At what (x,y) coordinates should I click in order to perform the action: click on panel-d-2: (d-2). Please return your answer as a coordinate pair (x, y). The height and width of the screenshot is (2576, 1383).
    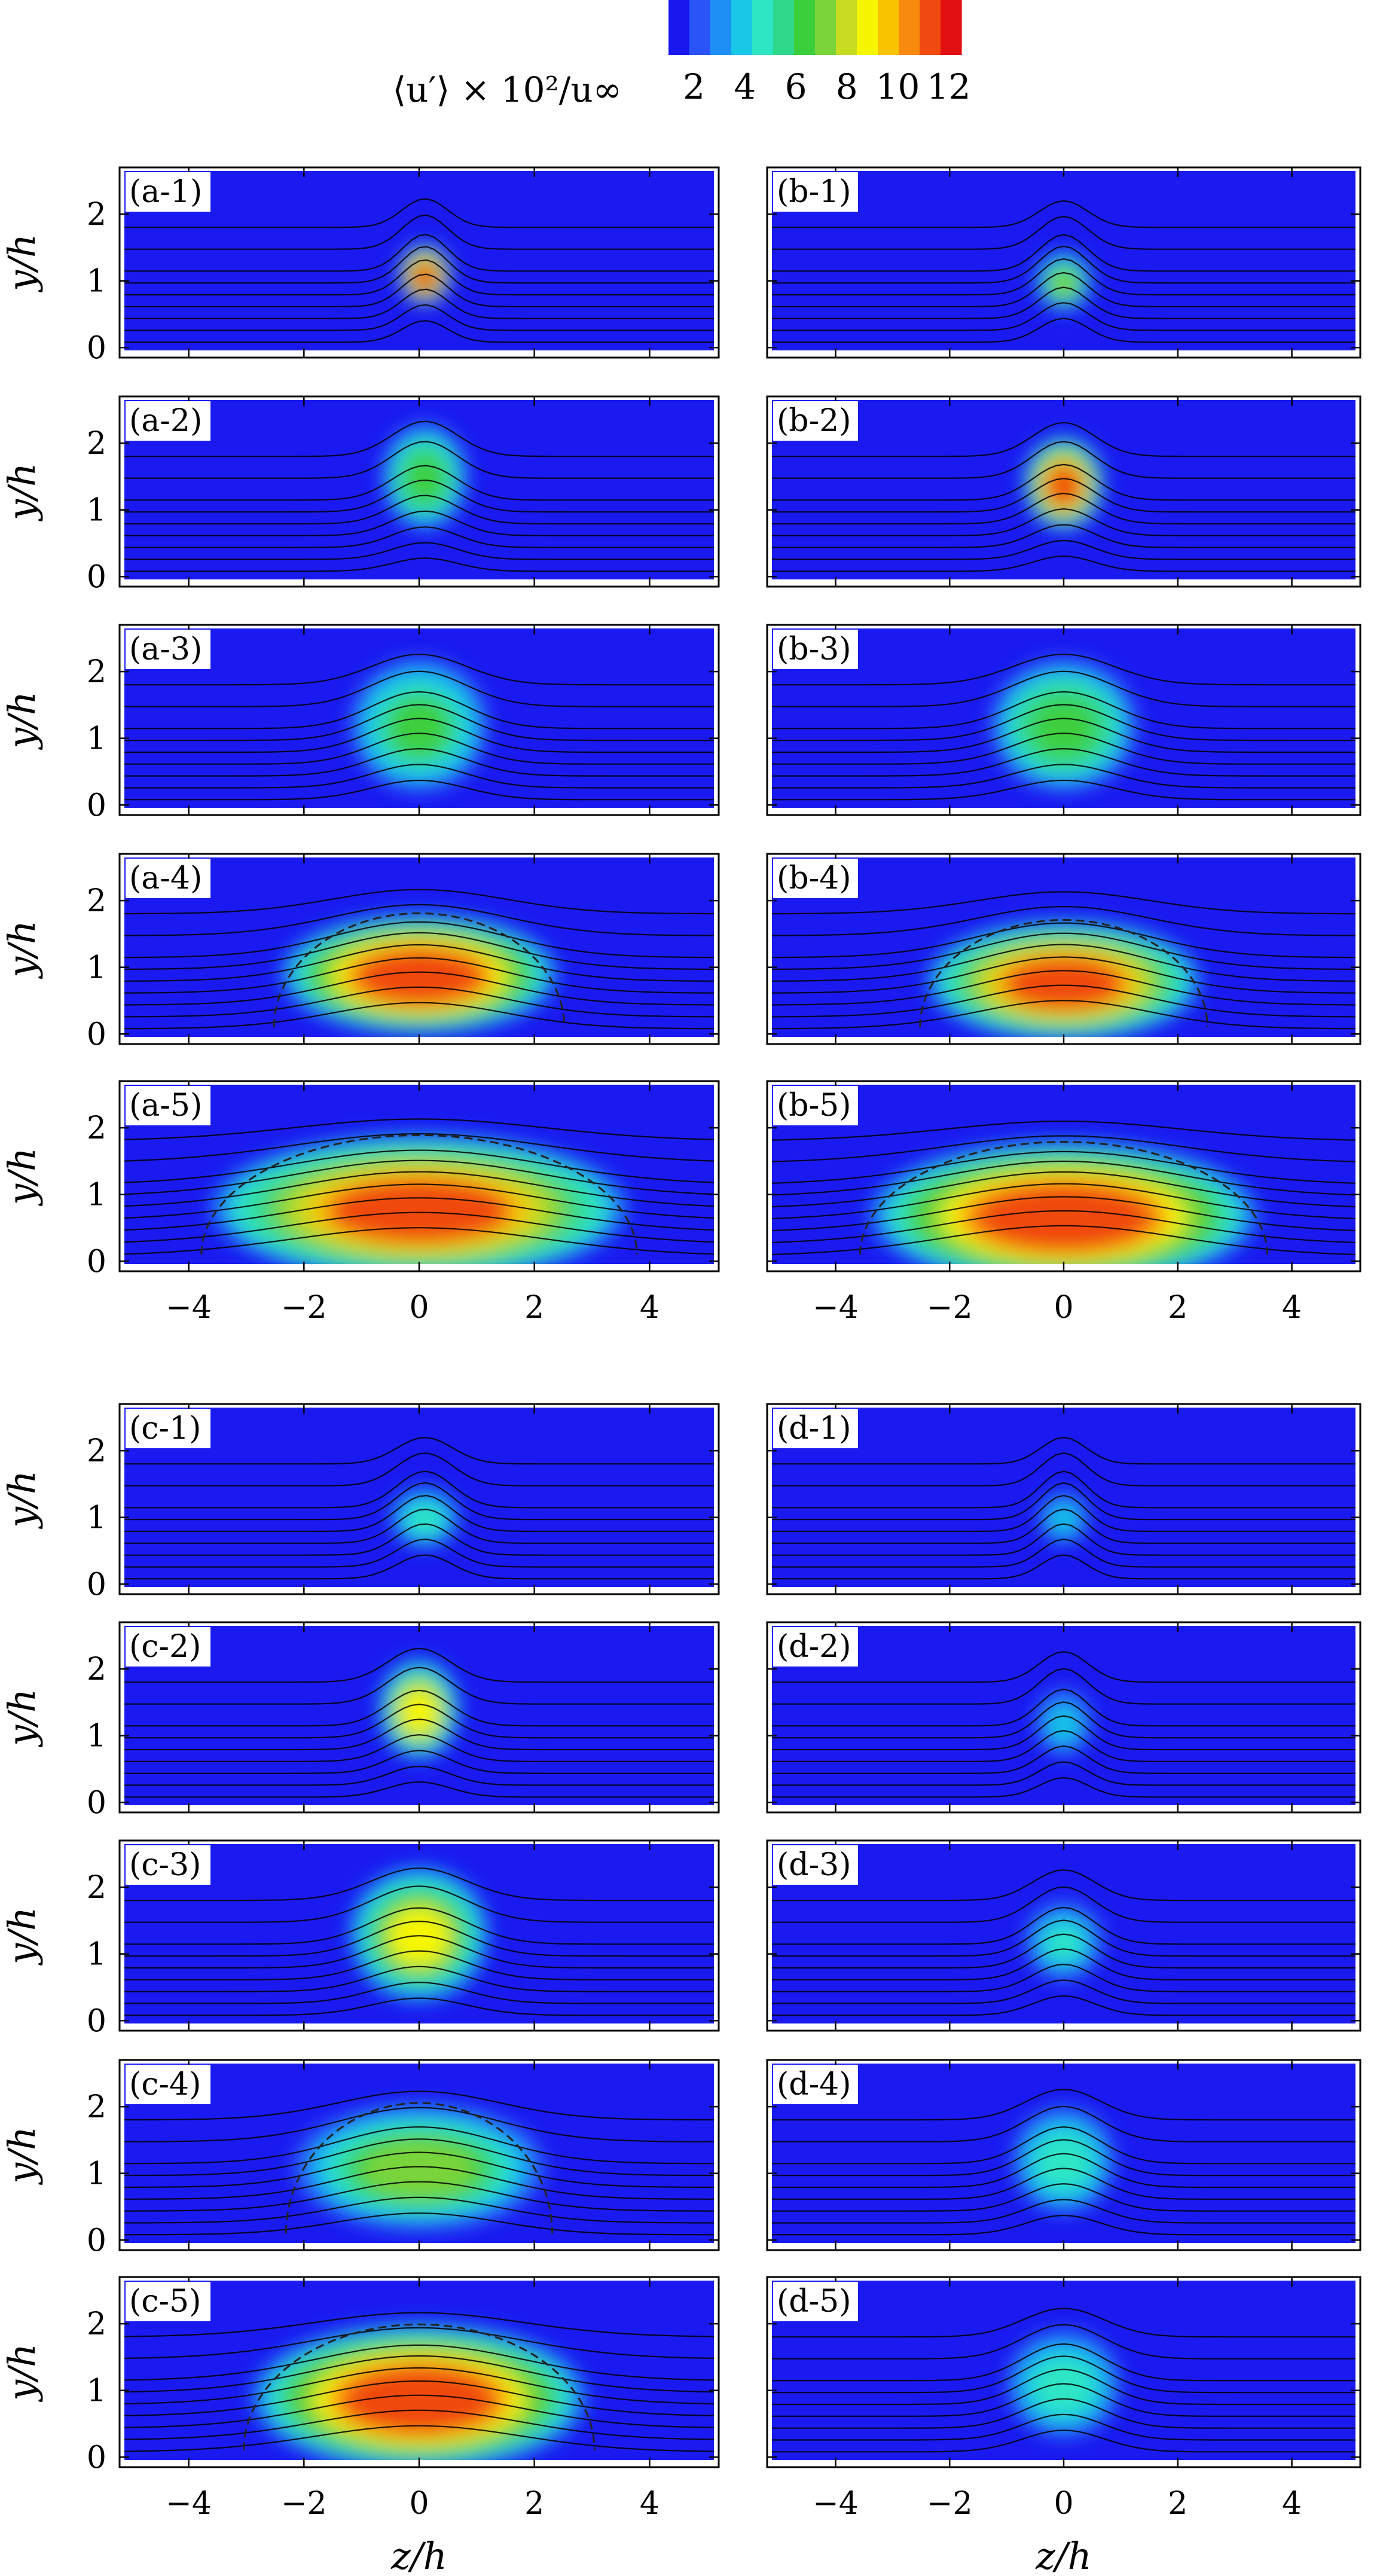
    Looking at the image, I should click on (1063, 1717).